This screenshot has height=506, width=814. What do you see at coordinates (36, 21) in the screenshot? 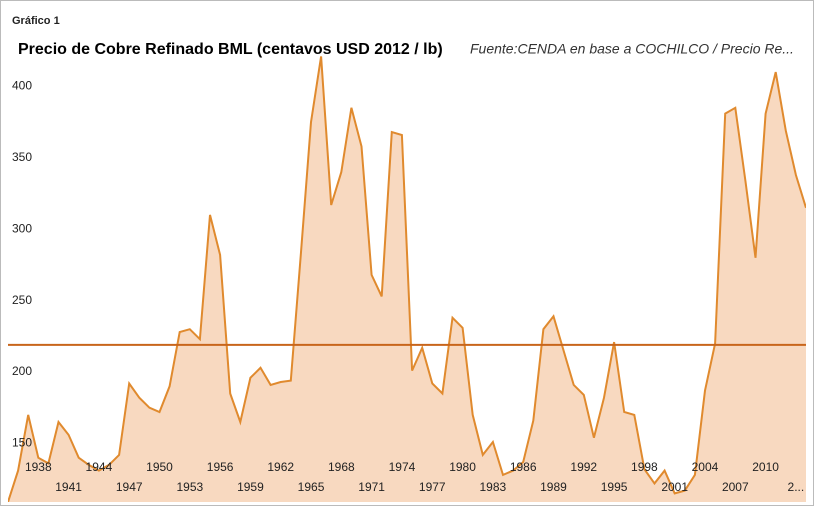
I see `header: Gráfico 1` at bounding box center [36, 21].